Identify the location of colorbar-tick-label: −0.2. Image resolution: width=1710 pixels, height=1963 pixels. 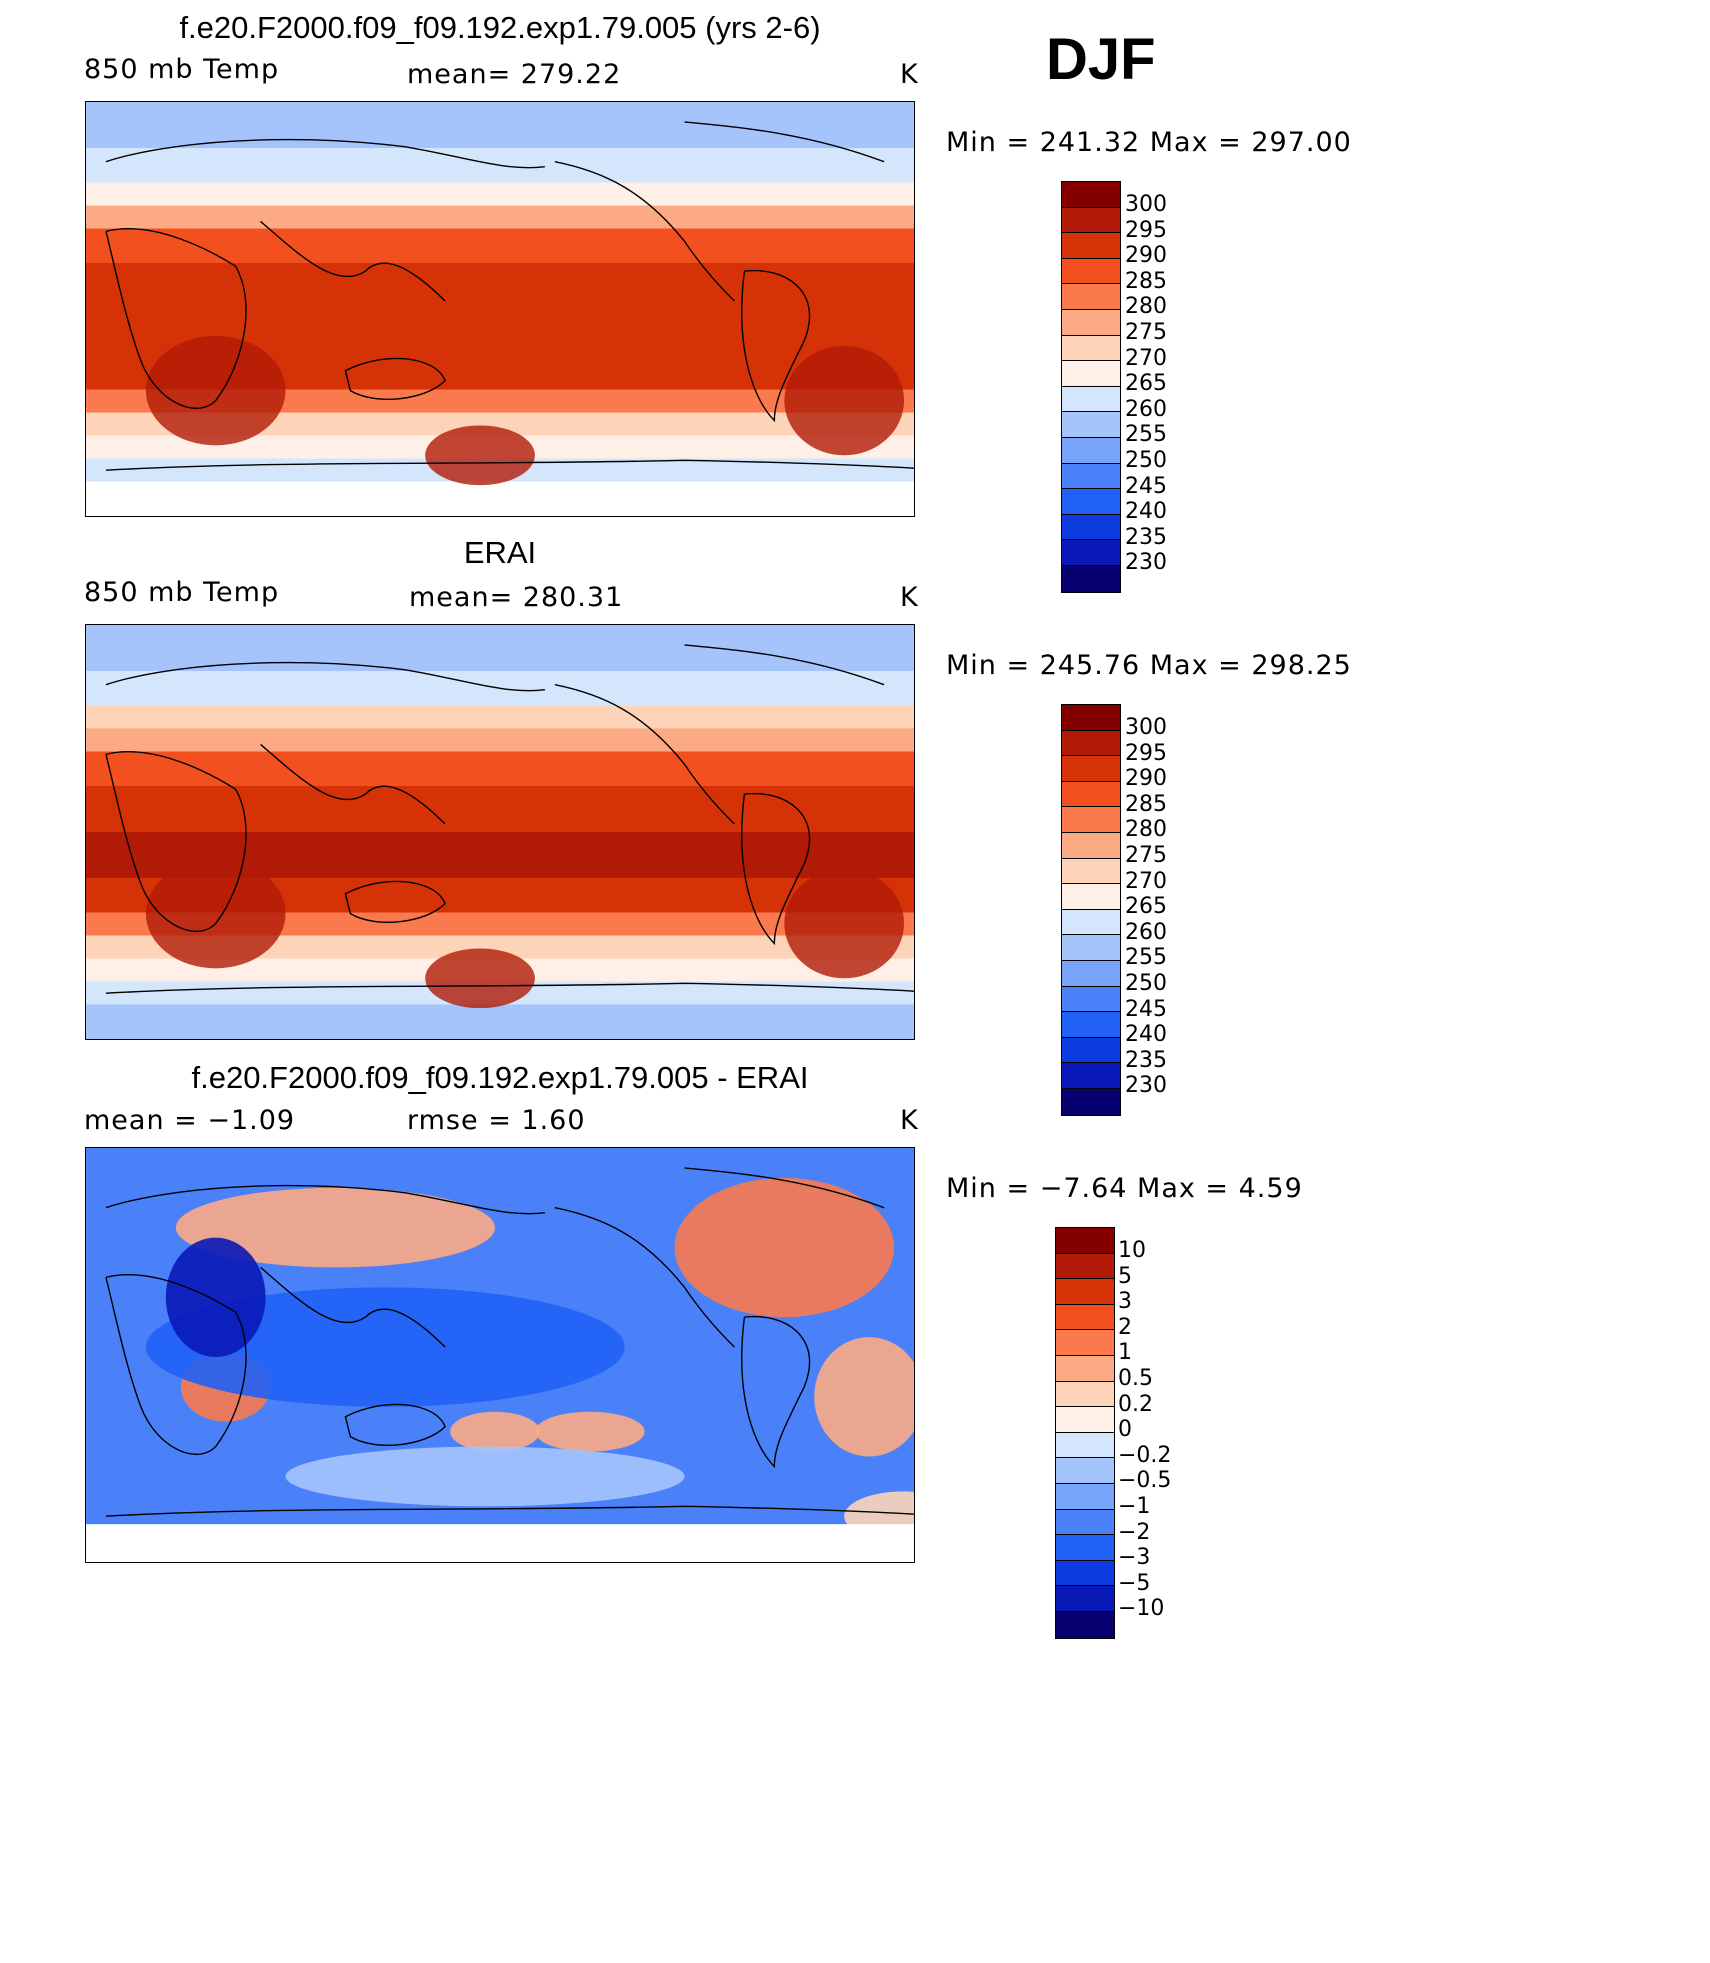
(1145, 1455).